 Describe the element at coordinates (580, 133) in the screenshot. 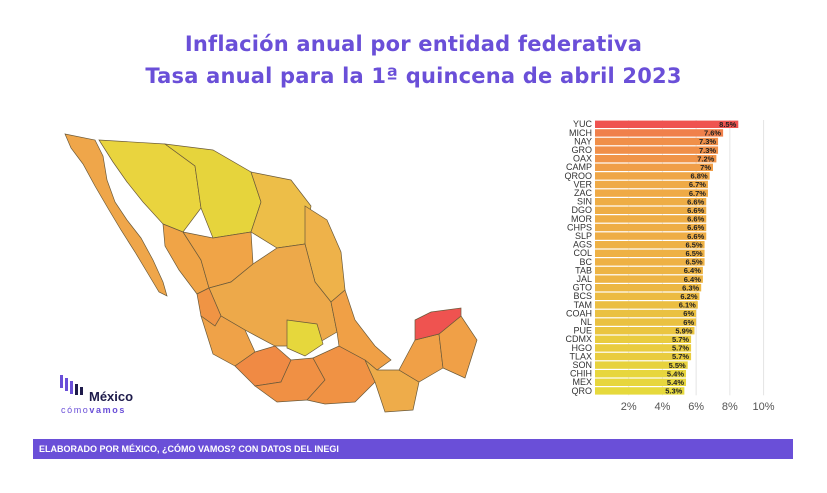

I see `category-label: MICH` at that location.